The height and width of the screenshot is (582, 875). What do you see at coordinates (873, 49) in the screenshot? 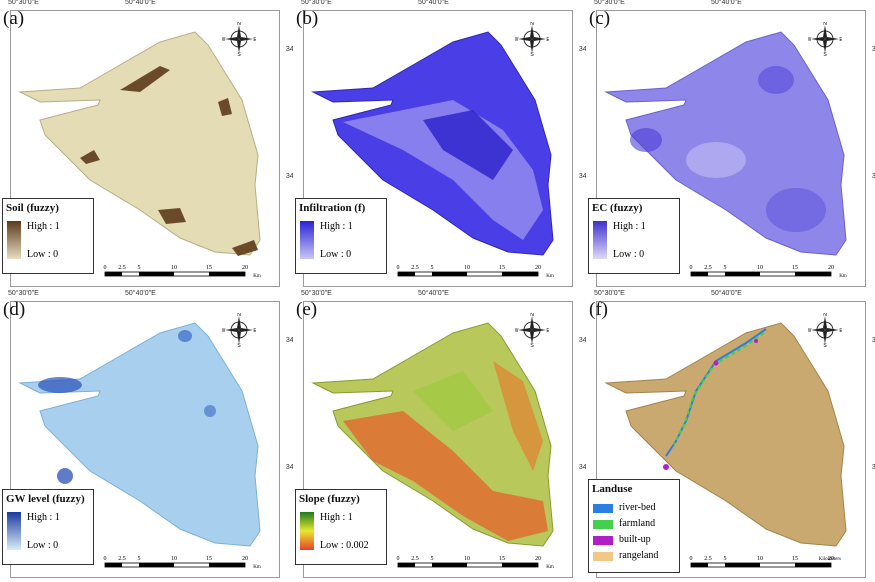
I see `graticule-lat-label: 34°30'0"N` at bounding box center [873, 49].